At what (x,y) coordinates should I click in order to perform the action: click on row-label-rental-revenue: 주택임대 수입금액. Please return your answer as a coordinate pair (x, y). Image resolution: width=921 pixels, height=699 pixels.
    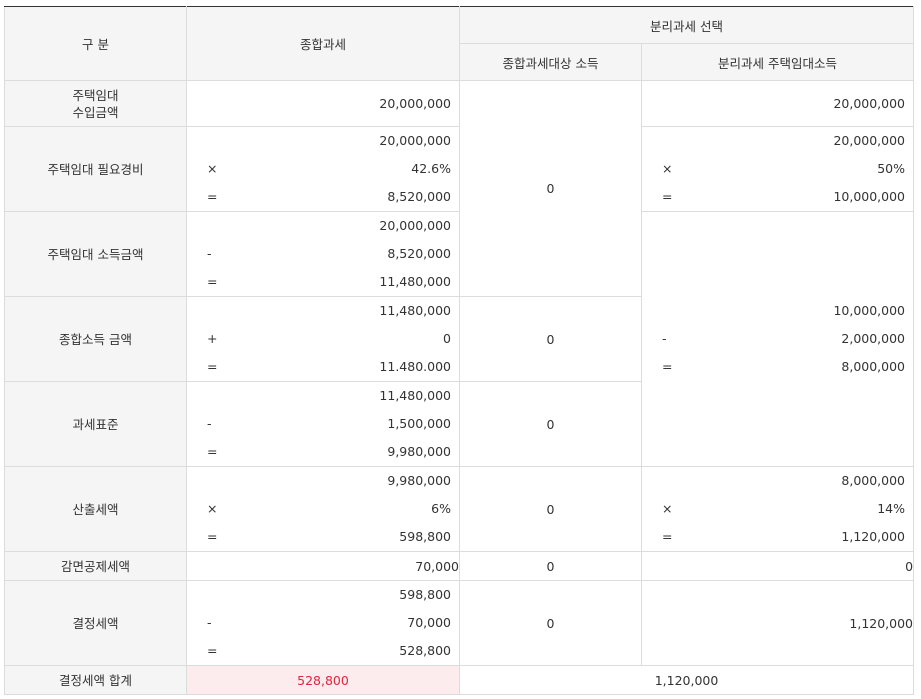
    Looking at the image, I should click on (95, 103).